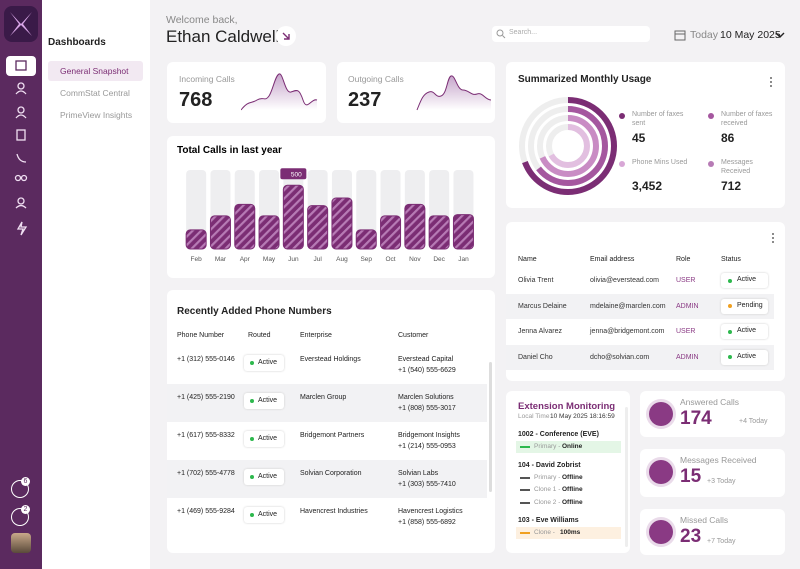 This screenshot has width=800, height=569. What do you see at coordinates (21, 543) in the screenshot?
I see `avatar` at bounding box center [21, 543].